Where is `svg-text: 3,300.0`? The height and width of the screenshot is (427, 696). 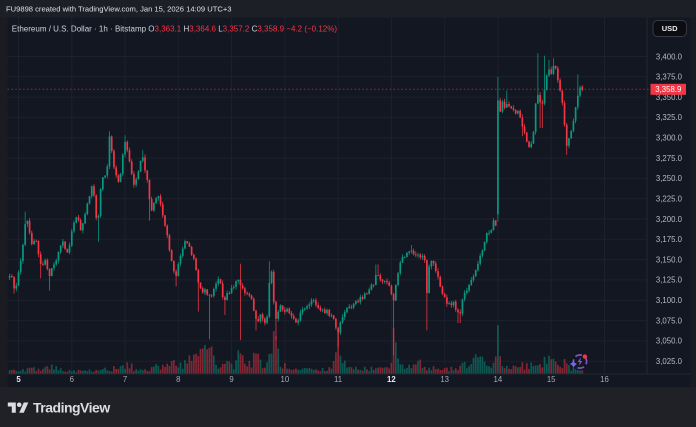
svg-text: 3,300.0 is located at coordinates (669, 138).